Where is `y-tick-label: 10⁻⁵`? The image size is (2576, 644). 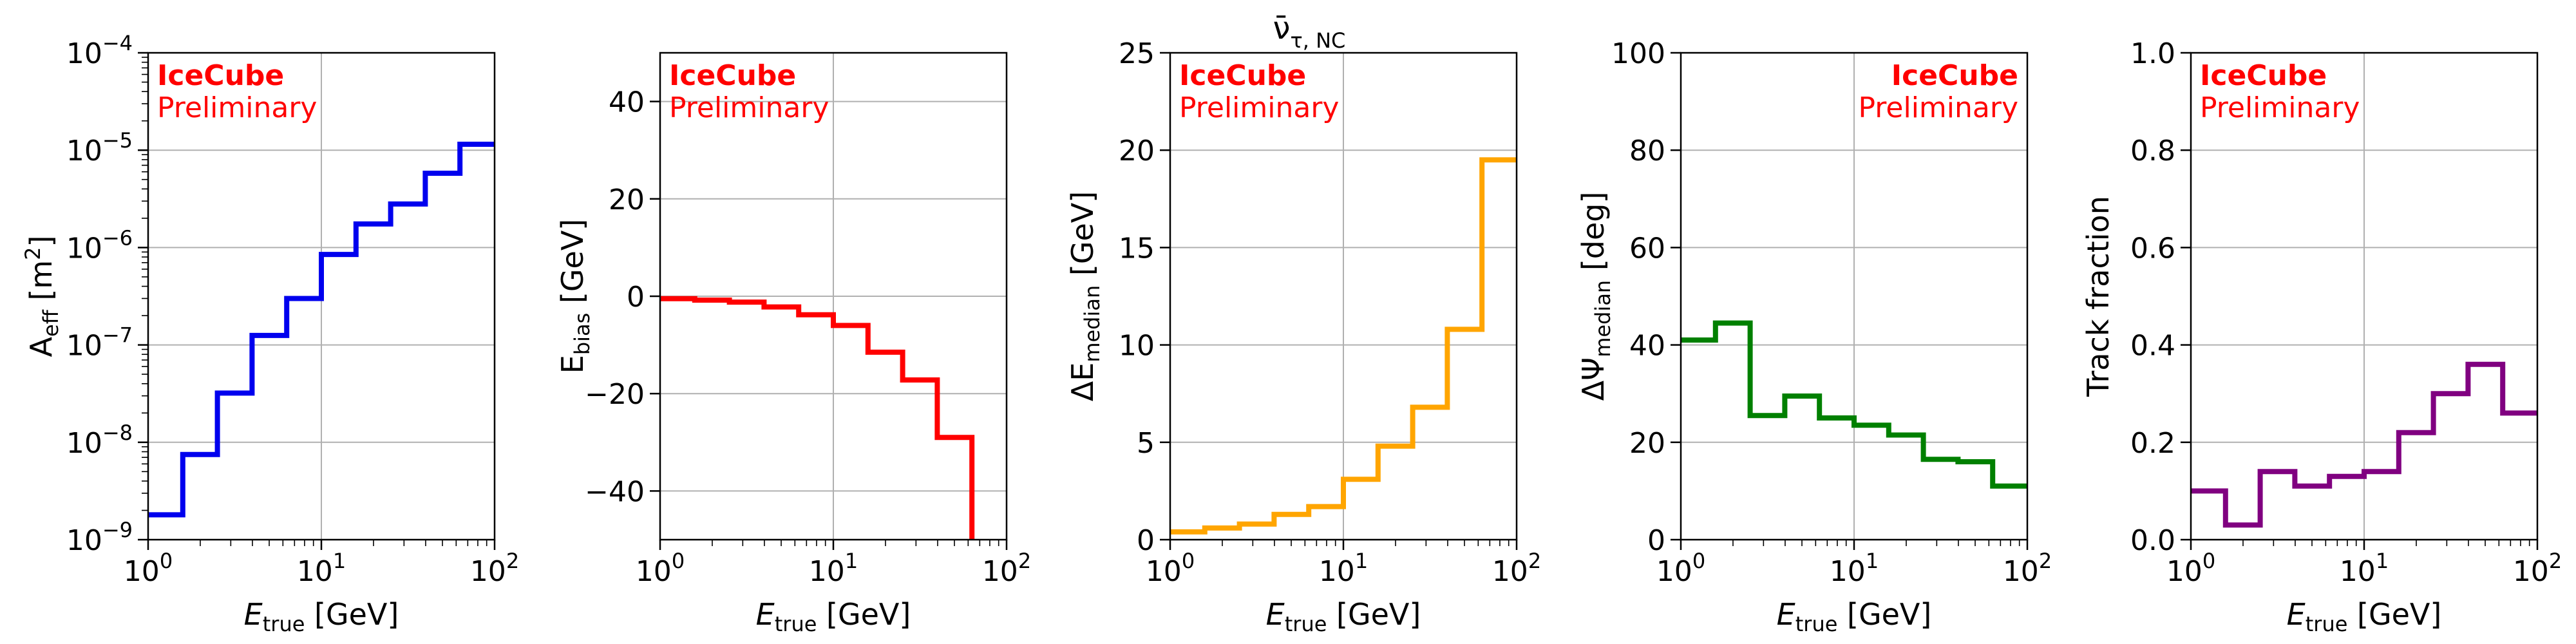 y-tick-label: 10⁻⁵ is located at coordinates (100, 147).